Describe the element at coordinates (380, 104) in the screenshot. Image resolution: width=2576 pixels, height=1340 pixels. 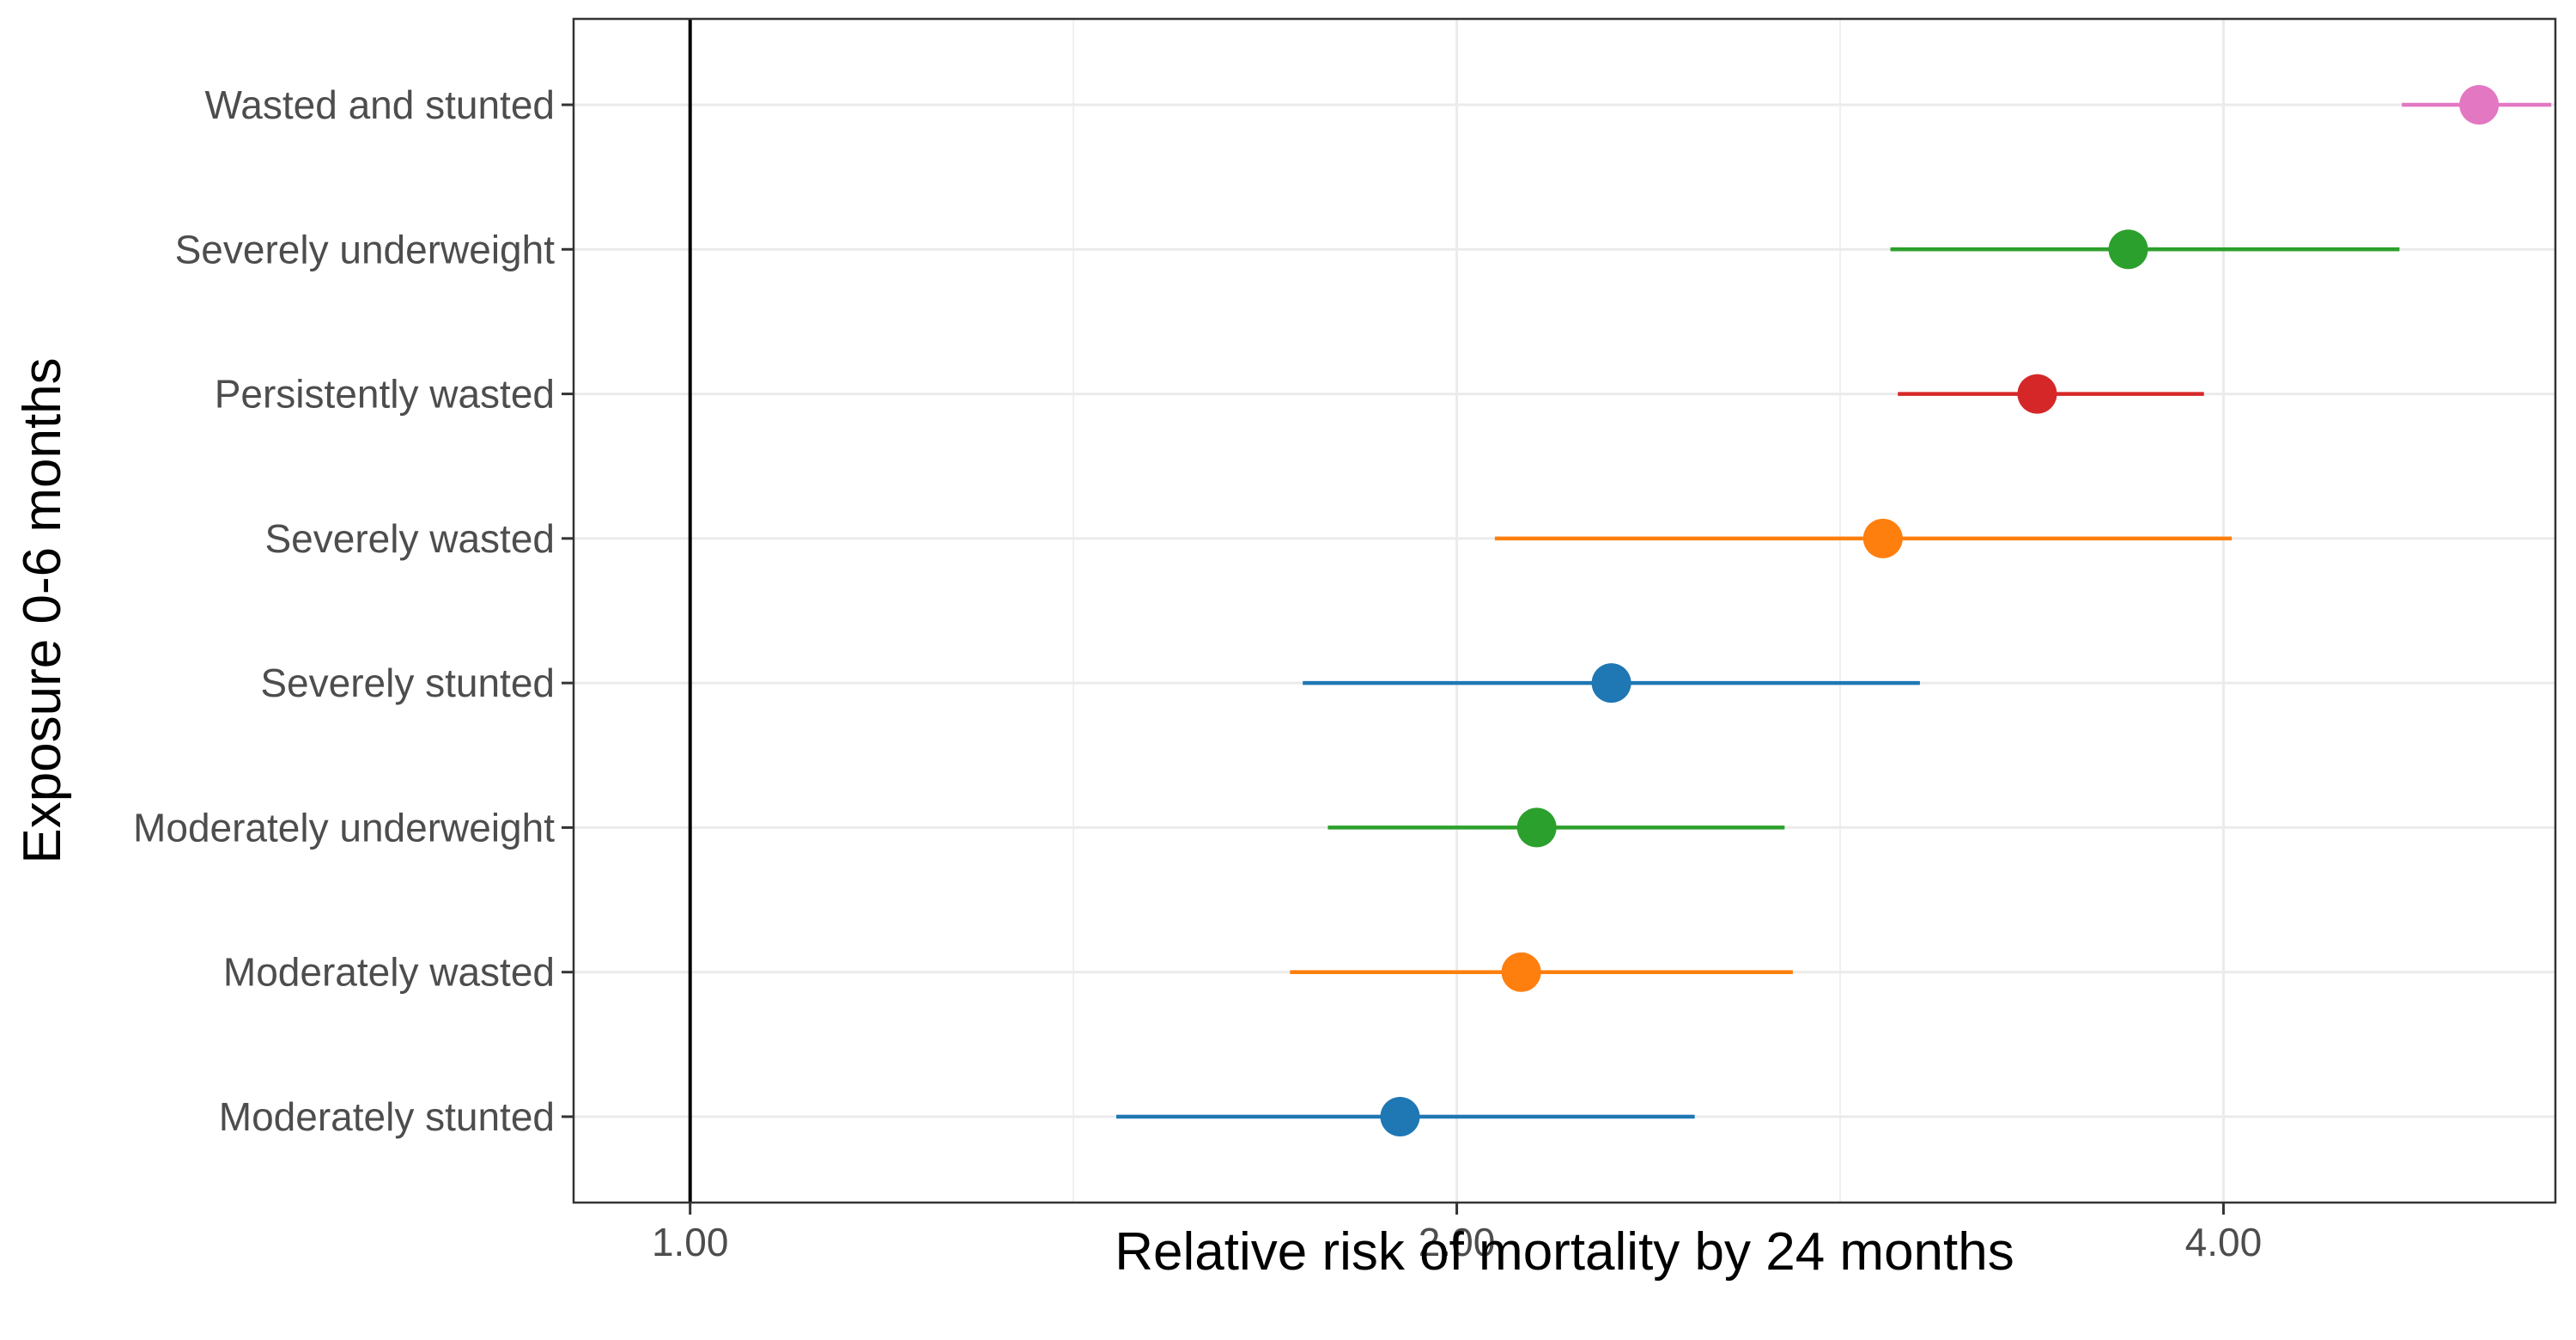
I see `y-tick-label: Wasted and stunted` at that location.